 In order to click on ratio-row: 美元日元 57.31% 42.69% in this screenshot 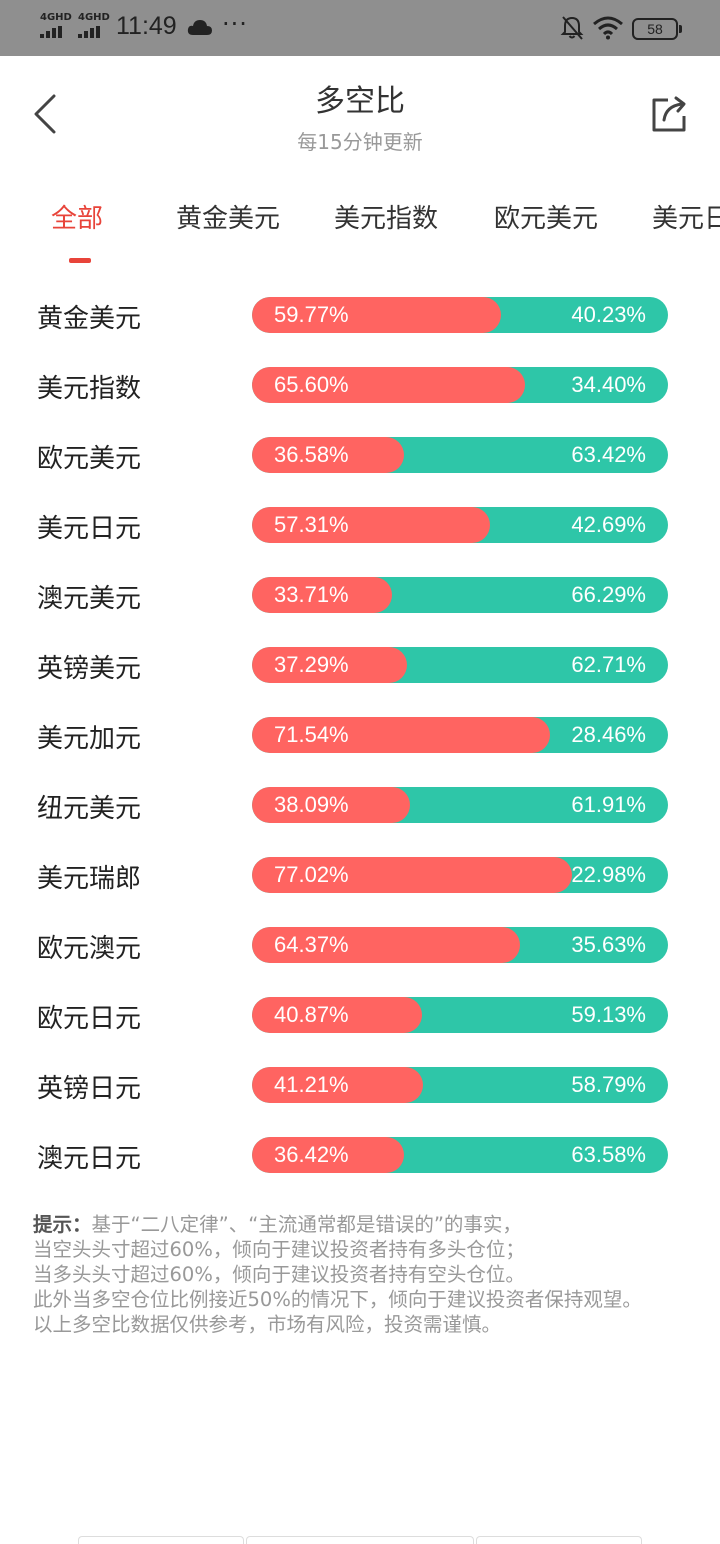, I will do `click(360, 525)`.